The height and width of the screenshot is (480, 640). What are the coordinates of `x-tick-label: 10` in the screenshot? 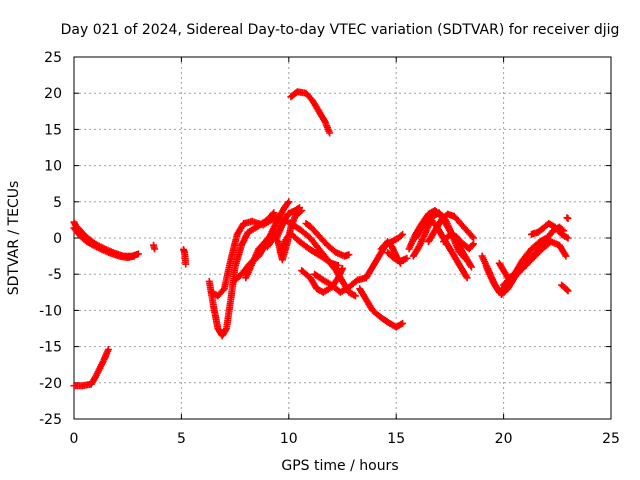 It's located at (289, 439).